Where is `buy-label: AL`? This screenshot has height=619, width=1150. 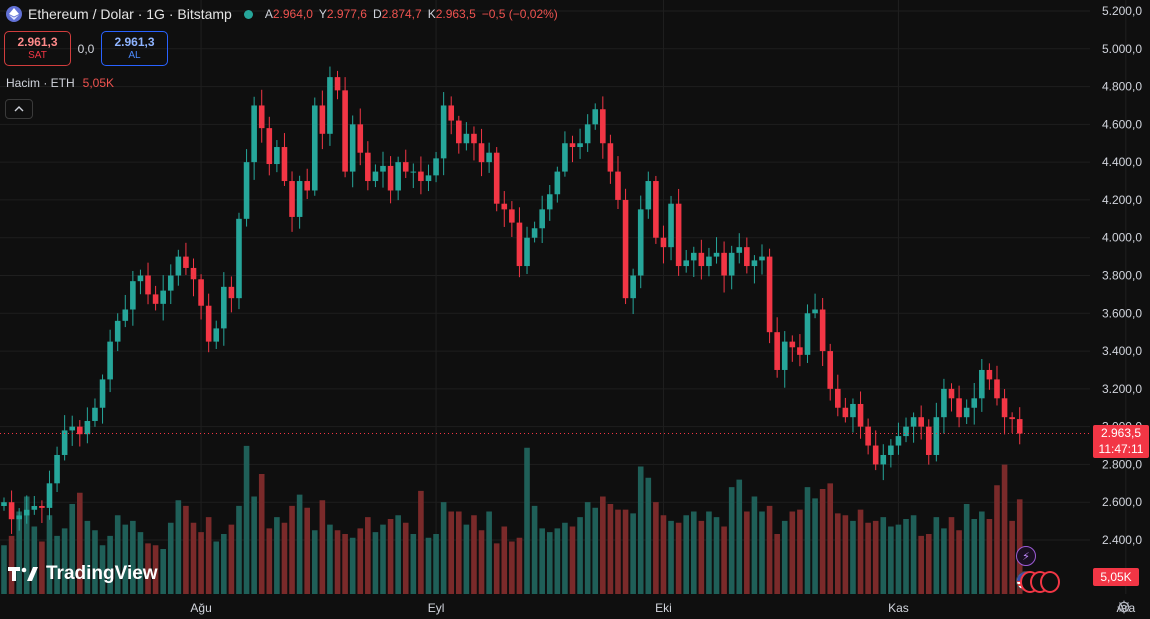 buy-label: AL is located at coordinates (134, 55).